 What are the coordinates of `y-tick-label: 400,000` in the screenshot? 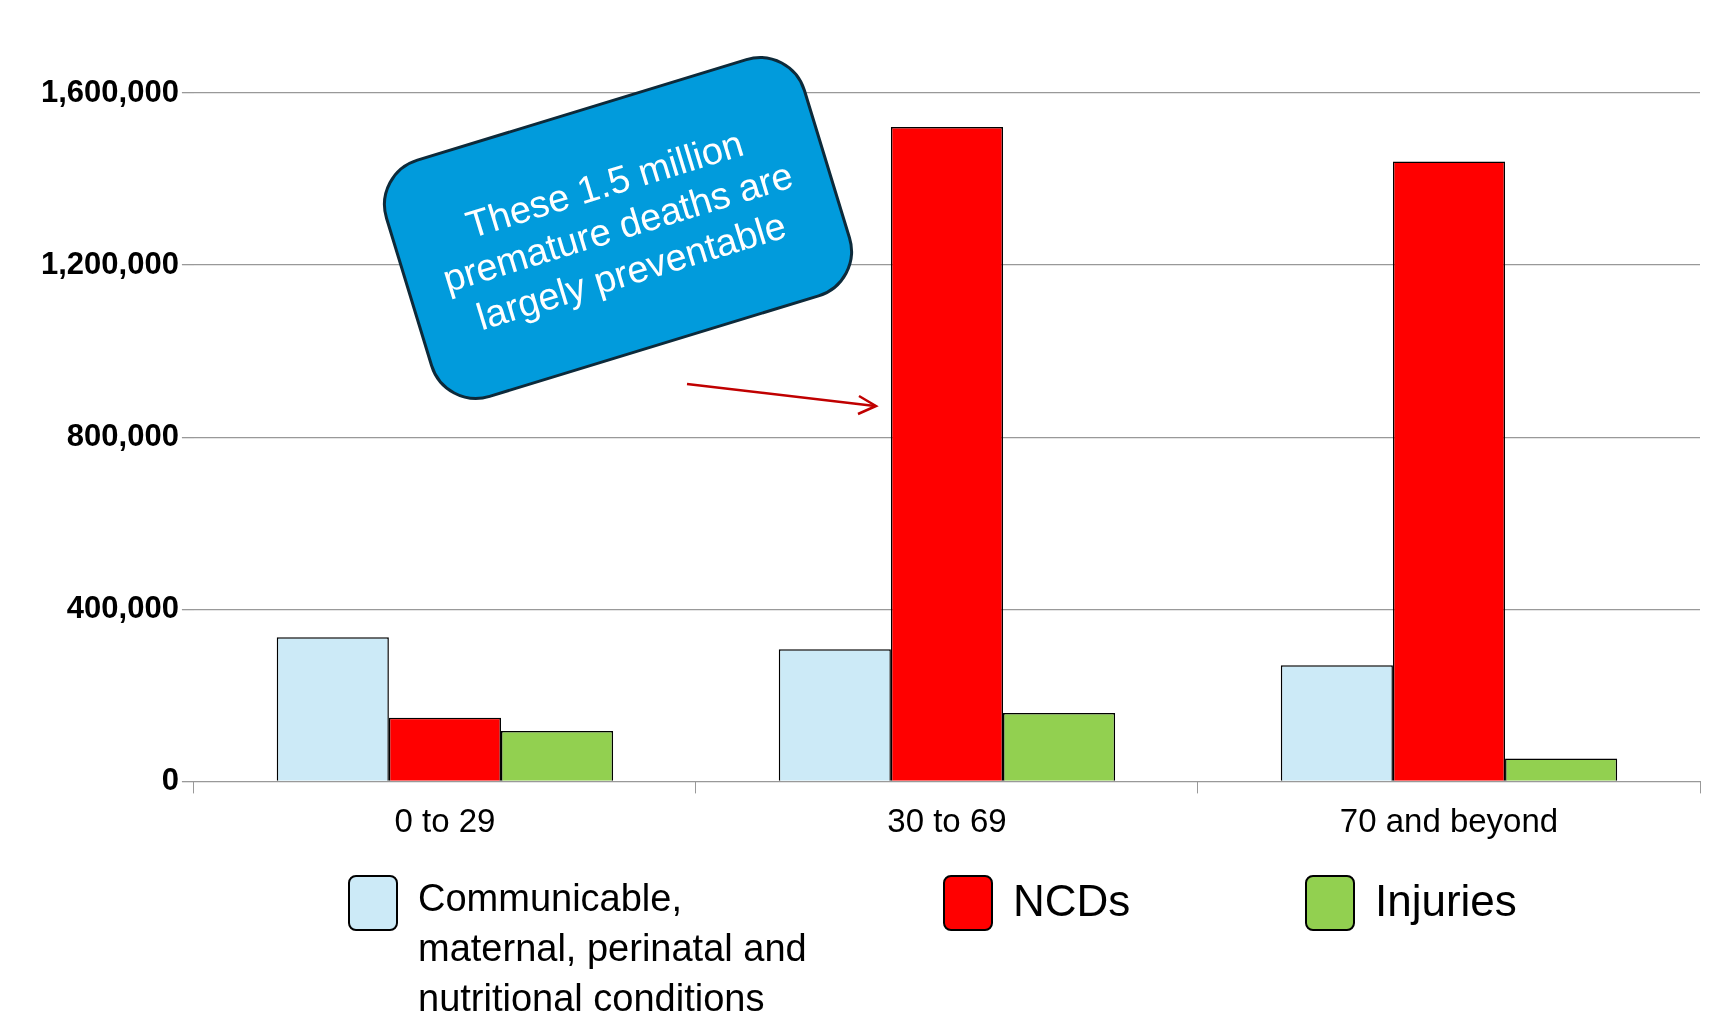 It's located at (122, 607).